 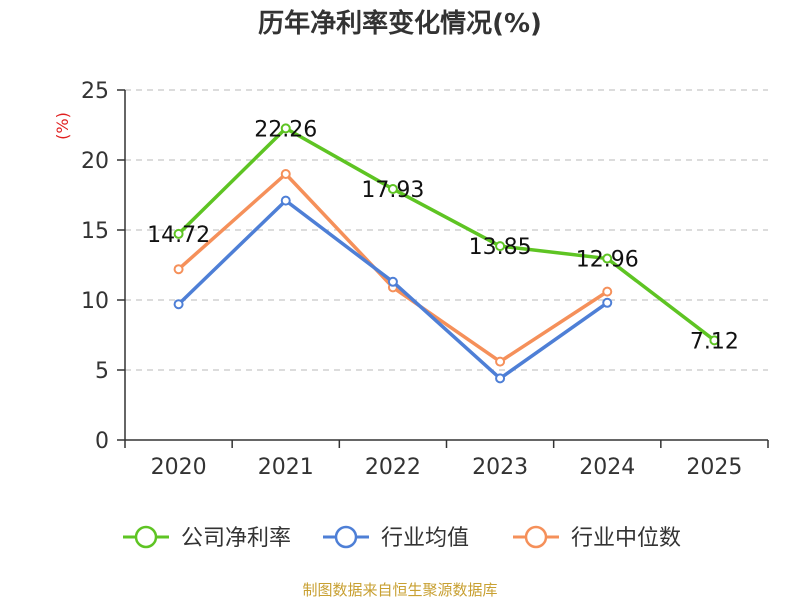 I want to click on x-tick-label: 2024, so click(x=607, y=467).